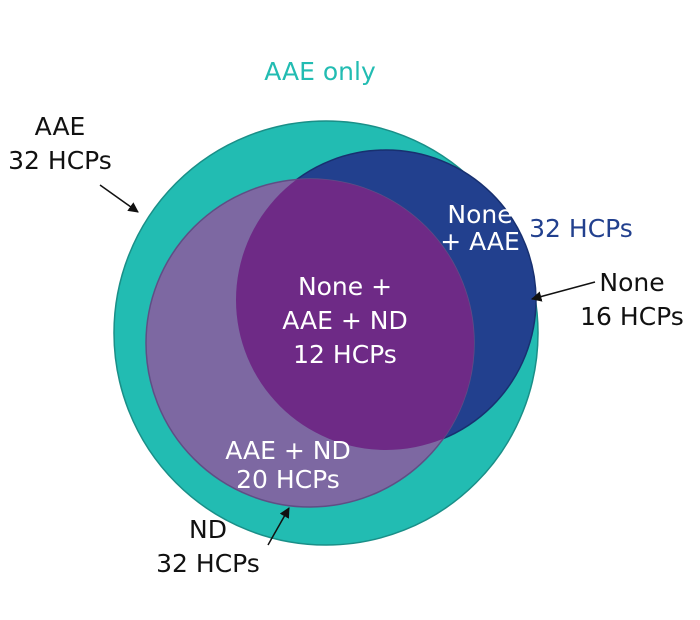  What do you see at coordinates (208, 529) in the screenshot?
I see `region-label: ND` at bounding box center [208, 529].